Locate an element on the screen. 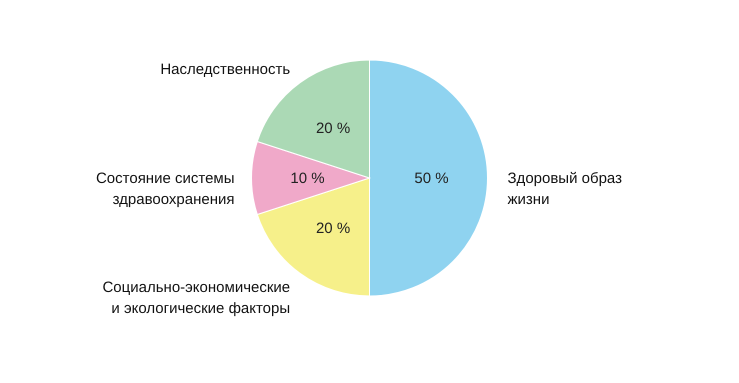  slice-label: Наследственность is located at coordinates (225, 69).